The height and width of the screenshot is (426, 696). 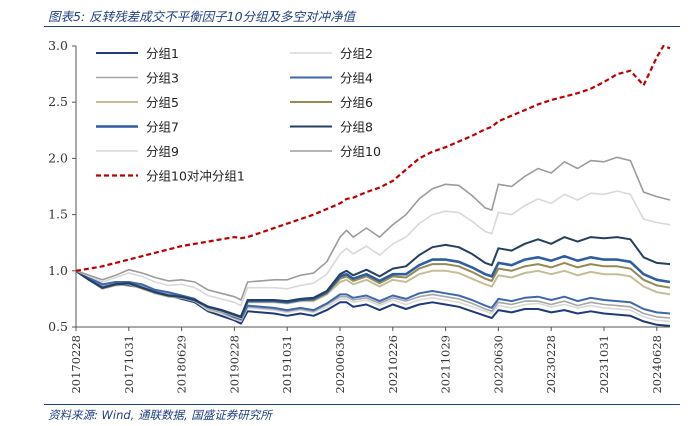 I want to click on source-rule, so click(x=362, y=404).